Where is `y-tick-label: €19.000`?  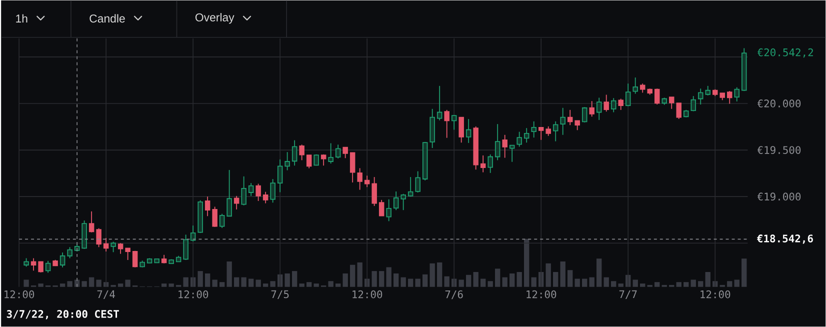
y-tick-label: €19.000 is located at coordinates (779, 196).